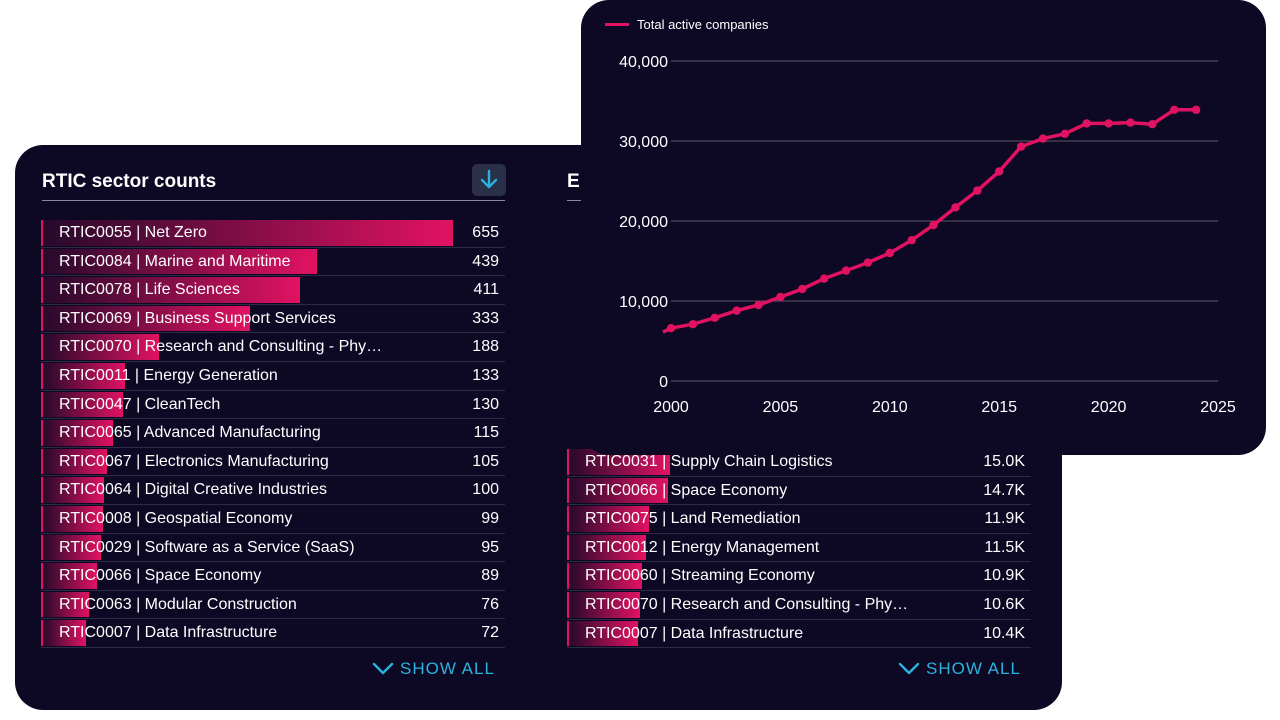 This screenshot has width=1280, height=720. What do you see at coordinates (485, 490) in the screenshot?
I see `left-sector-row-value: 100` at bounding box center [485, 490].